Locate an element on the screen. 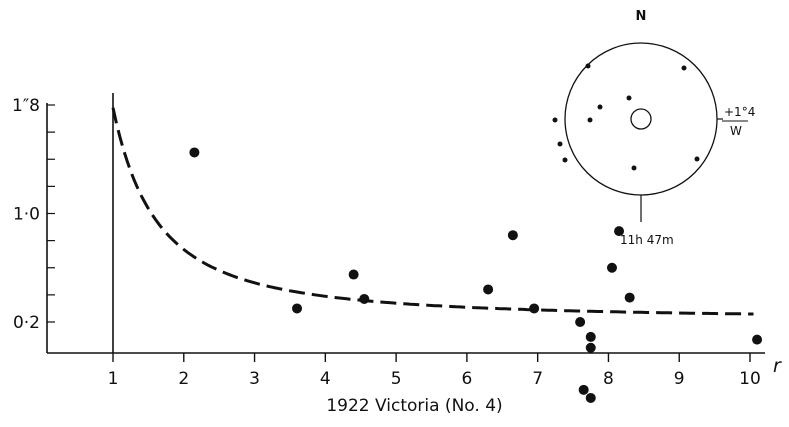  inset-sun-circle is located at coordinates (641, 119).